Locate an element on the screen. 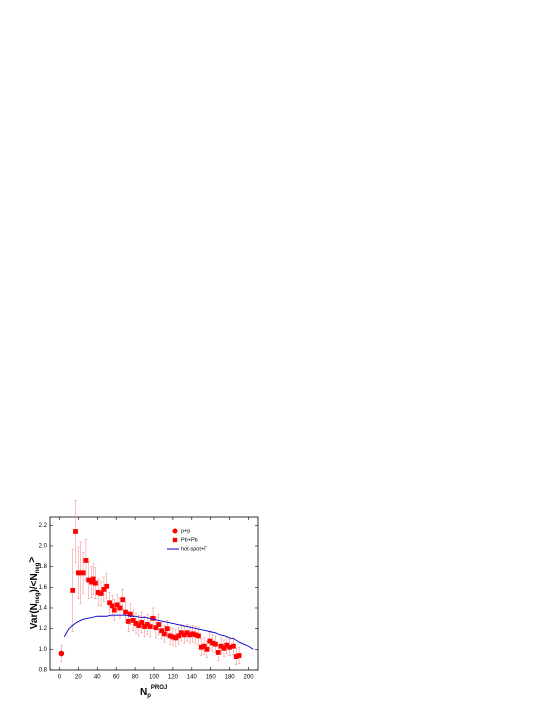  y-tick-label: 1.0 is located at coordinates (43, 650).